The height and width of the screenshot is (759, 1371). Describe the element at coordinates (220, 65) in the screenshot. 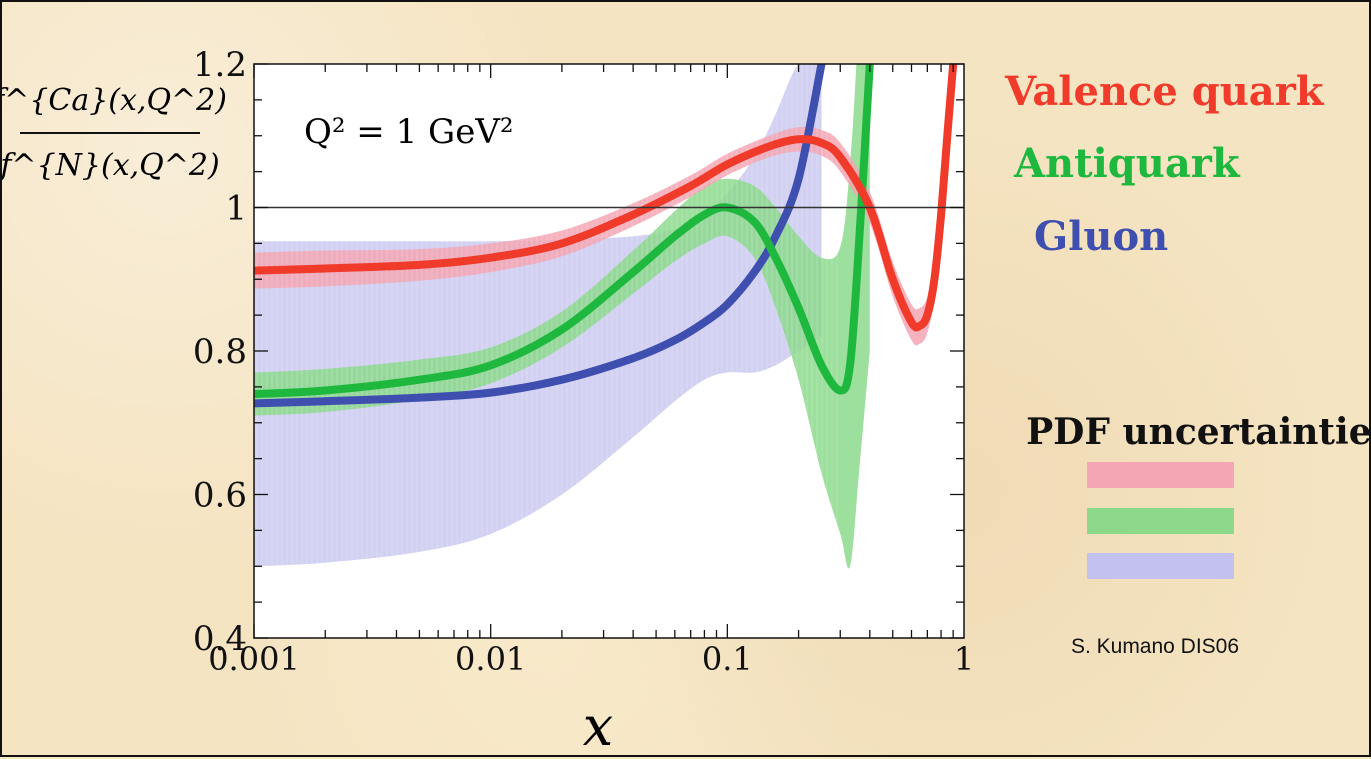

I see `y-tick-label: 1.2` at that location.